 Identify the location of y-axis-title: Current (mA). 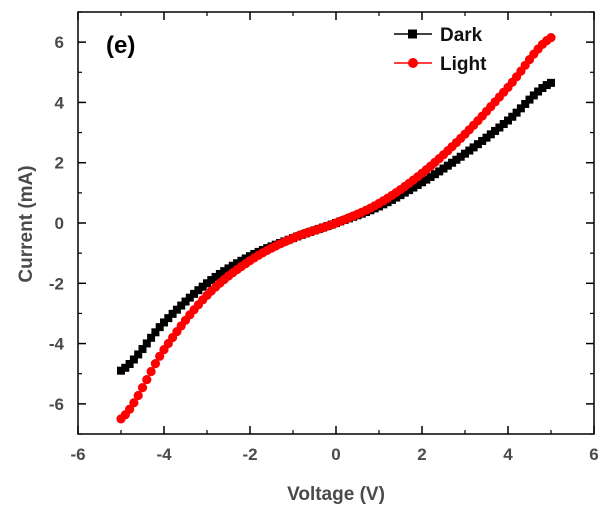
(26, 223).